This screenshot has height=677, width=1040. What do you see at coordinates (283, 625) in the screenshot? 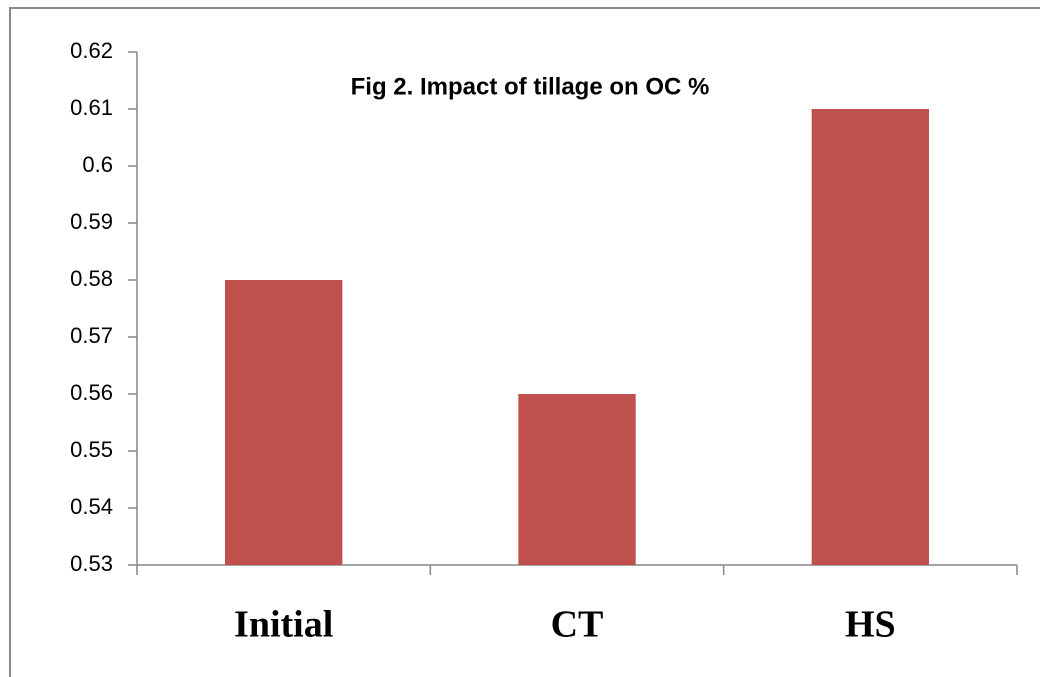
I see `x-tick-label: Initial` at bounding box center [283, 625].